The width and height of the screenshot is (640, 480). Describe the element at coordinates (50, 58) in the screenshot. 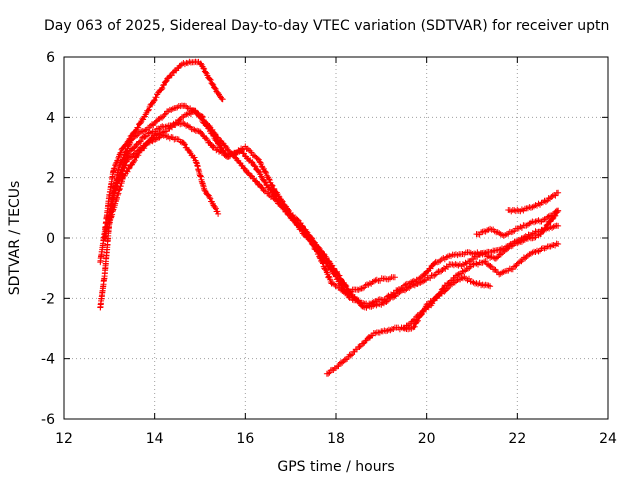

I see `y-tick-label: 6` at that location.